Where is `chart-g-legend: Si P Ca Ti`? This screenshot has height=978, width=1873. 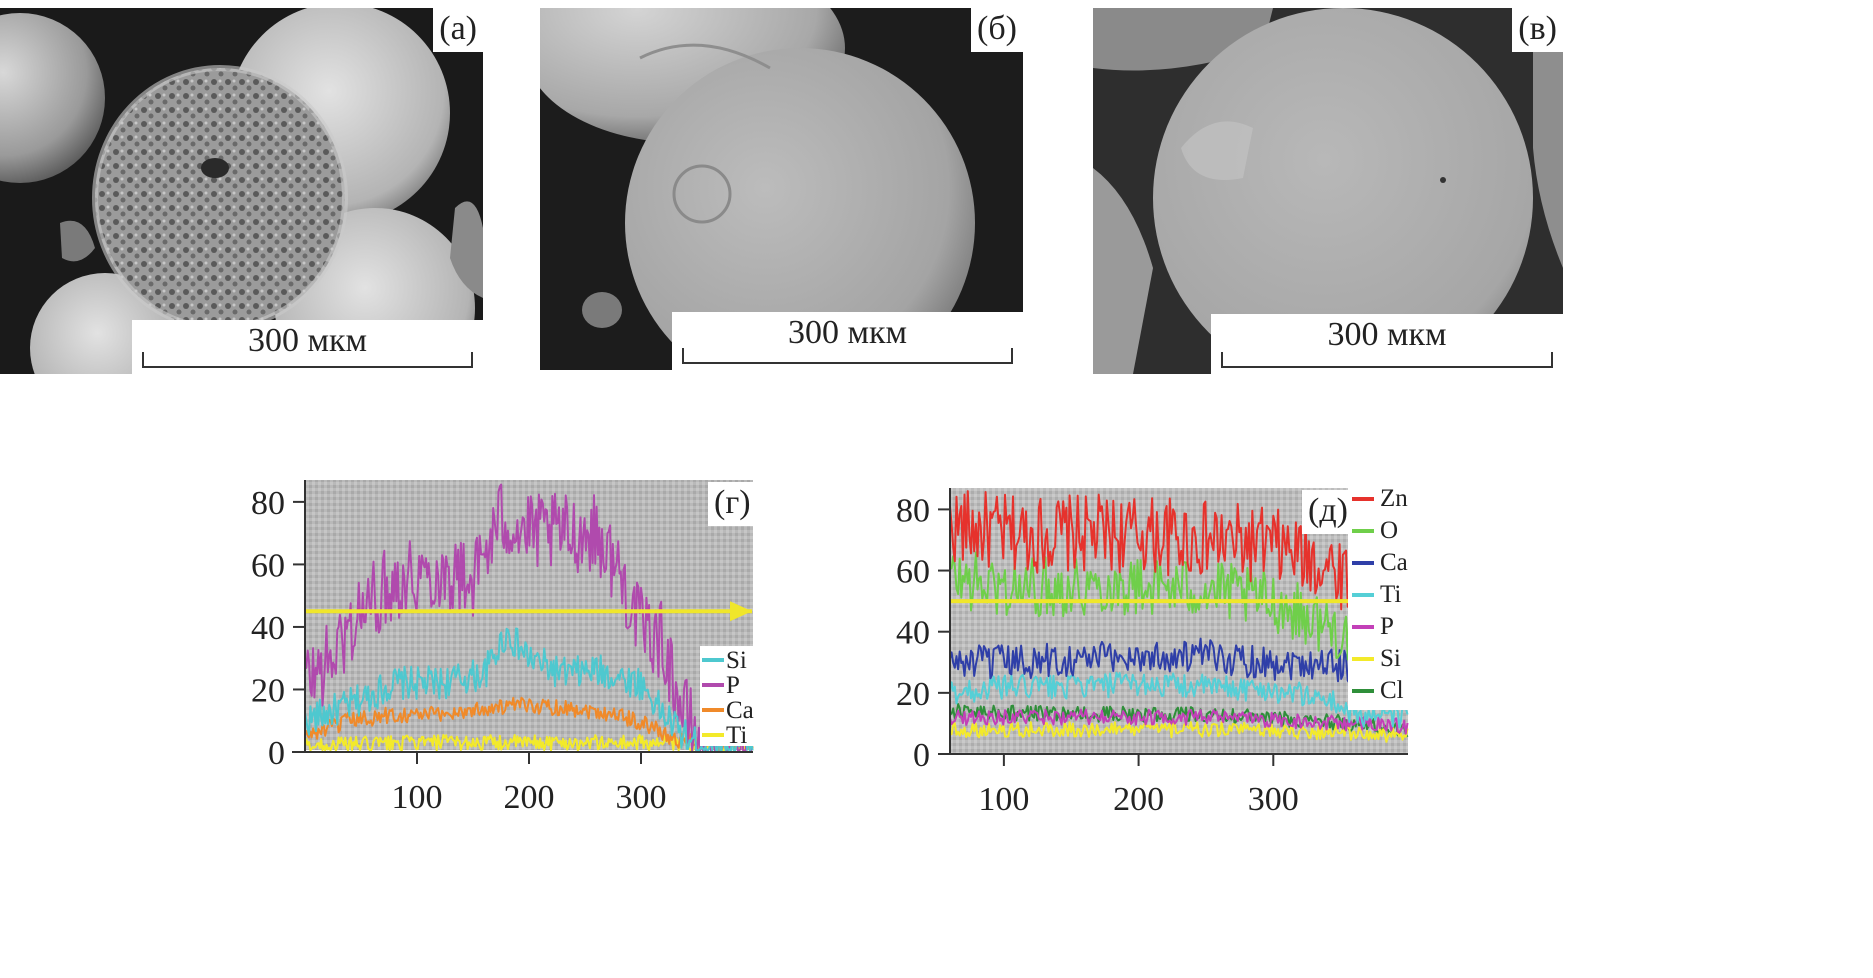 chart-g-legend: Si P Ca Ti is located at coordinates (731, 697).